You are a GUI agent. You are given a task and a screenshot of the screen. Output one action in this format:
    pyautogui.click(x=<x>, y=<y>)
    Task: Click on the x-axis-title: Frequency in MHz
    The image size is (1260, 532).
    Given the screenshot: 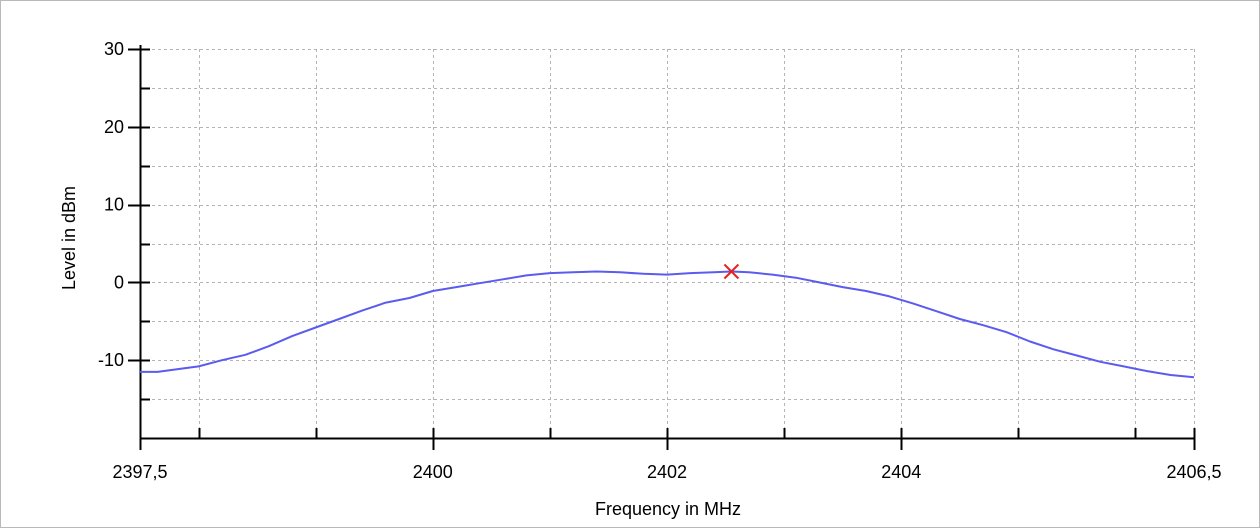 What is the action you would take?
    pyautogui.click(x=668, y=509)
    